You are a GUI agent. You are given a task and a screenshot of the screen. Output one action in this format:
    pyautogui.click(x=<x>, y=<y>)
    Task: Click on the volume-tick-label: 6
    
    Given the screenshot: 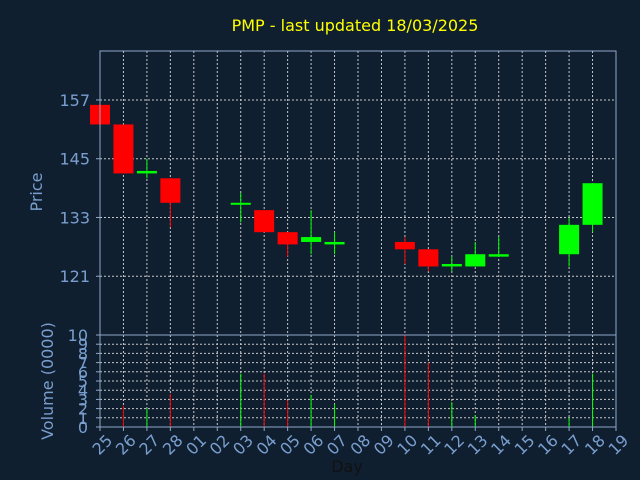 What is the action you would take?
    pyautogui.click(x=83, y=372)
    